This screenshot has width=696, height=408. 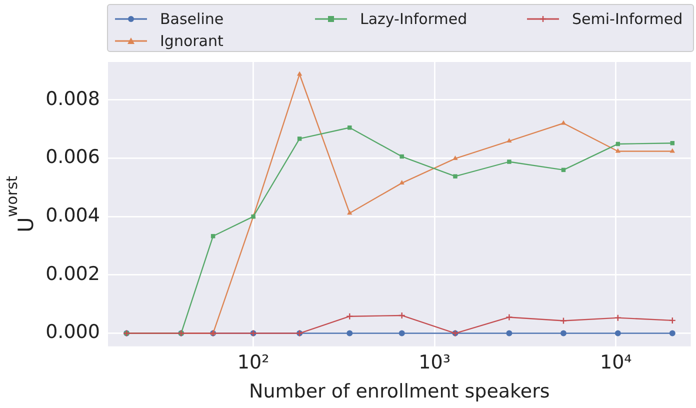 I want to click on y-tick-label: 0.006, so click(x=73, y=157).